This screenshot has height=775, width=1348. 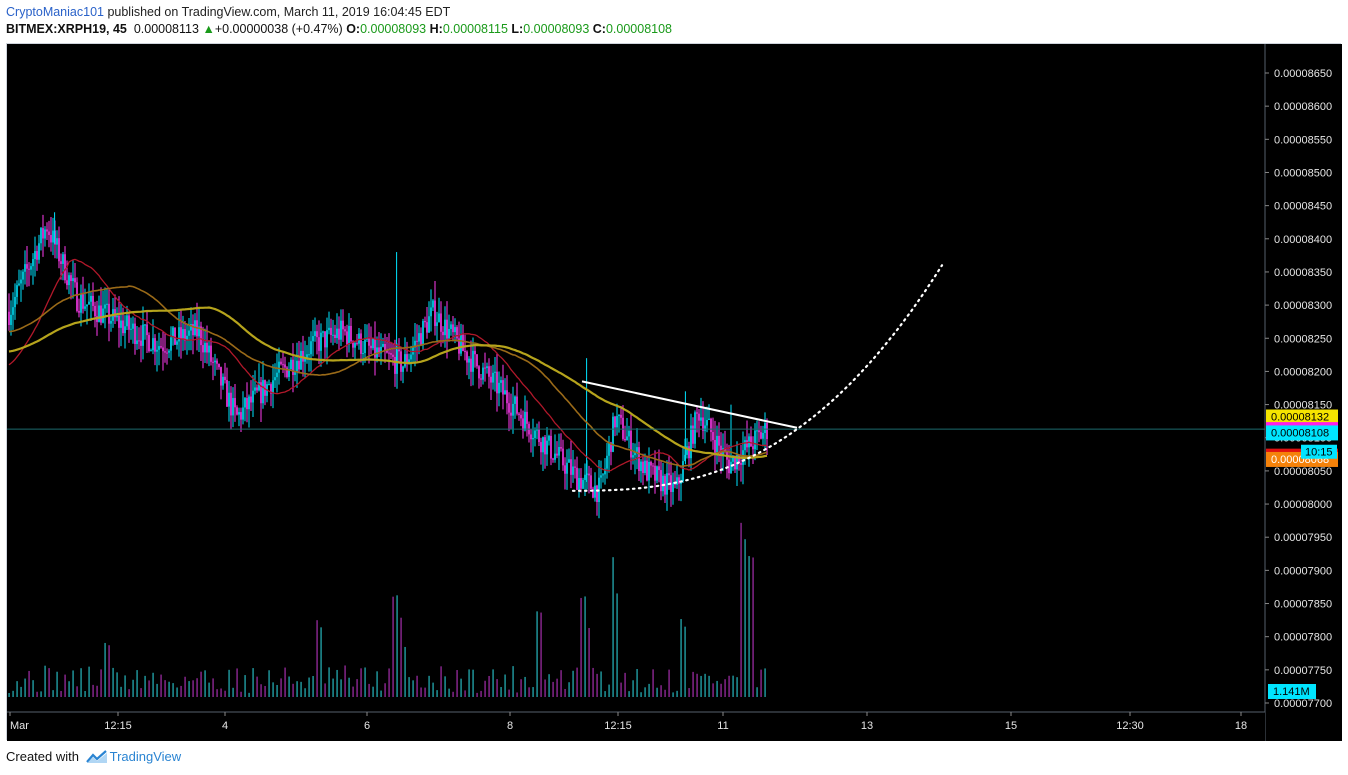 I want to click on x-tick-label: 11, so click(x=722, y=726).